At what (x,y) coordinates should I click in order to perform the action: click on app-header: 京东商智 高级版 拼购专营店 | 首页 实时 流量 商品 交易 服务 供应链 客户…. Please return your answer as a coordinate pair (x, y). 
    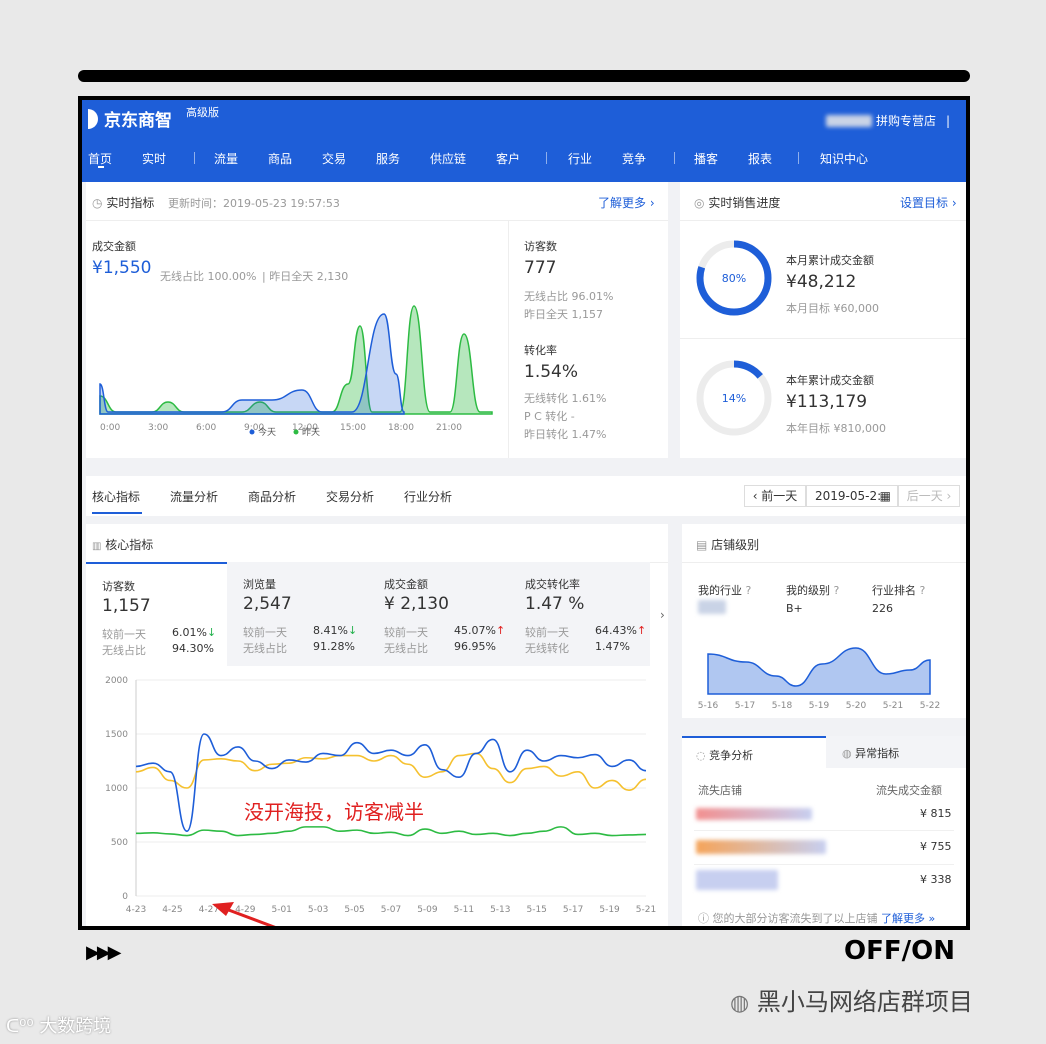
    Looking at the image, I should click on (524, 141).